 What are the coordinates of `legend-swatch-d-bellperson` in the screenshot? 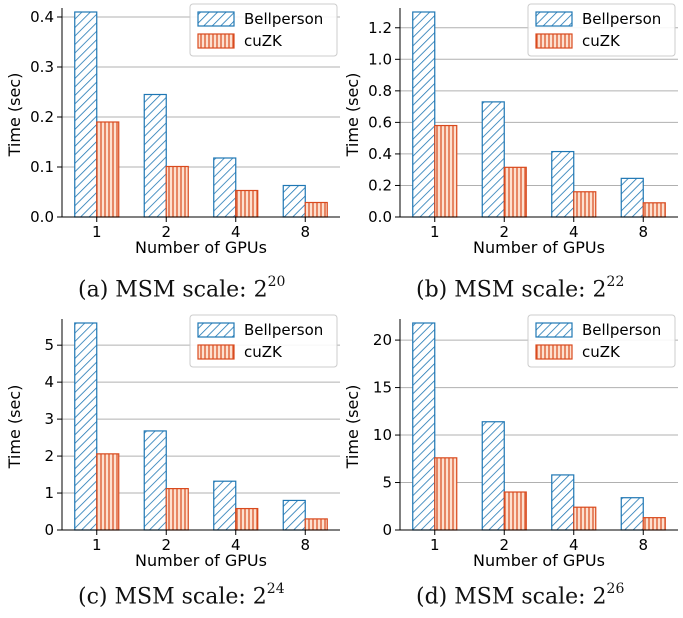 It's located at (554, 330).